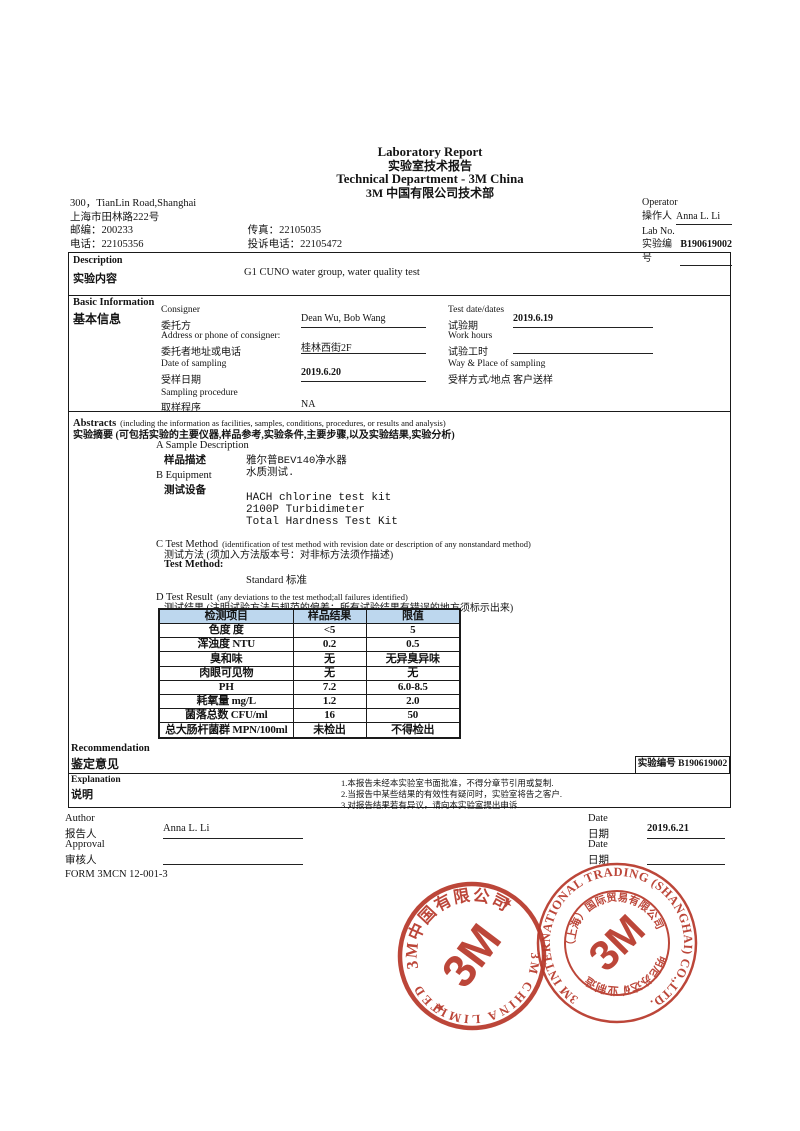  What do you see at coordinates (181, 380) in the screenshot?
I see `sampling-date-label-zh: 受样日期` at bounding box center [181, 380].